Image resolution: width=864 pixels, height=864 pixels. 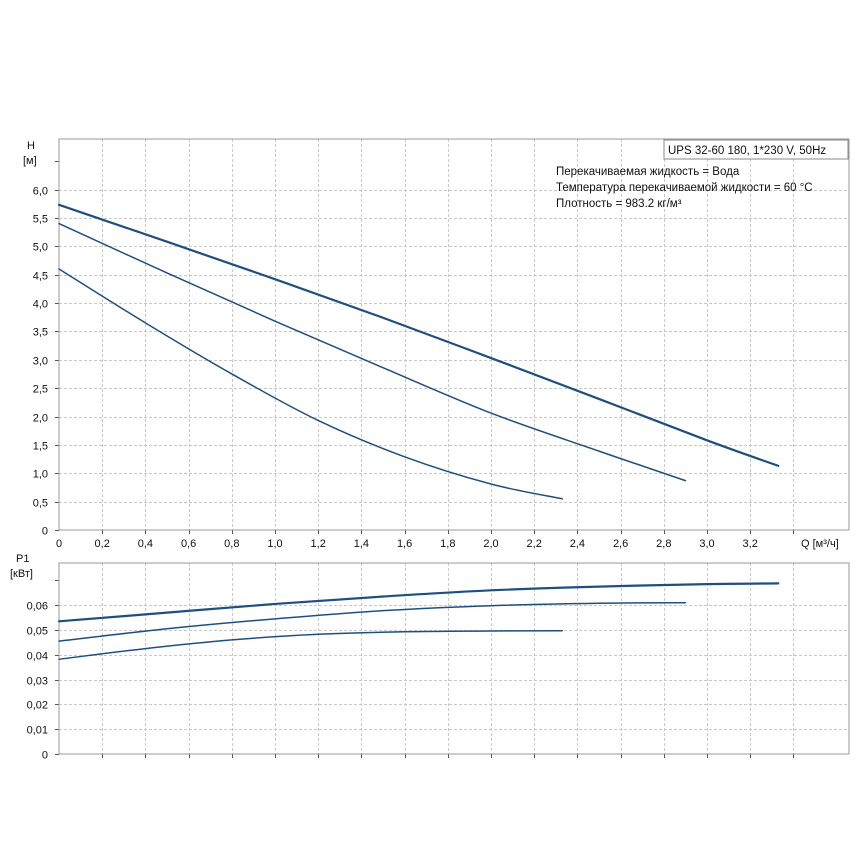 What do you see at coordinates (40, 475) in the screenshot?
I see `head-y-tick-label: 1,0` at bounding box center [40, 475].